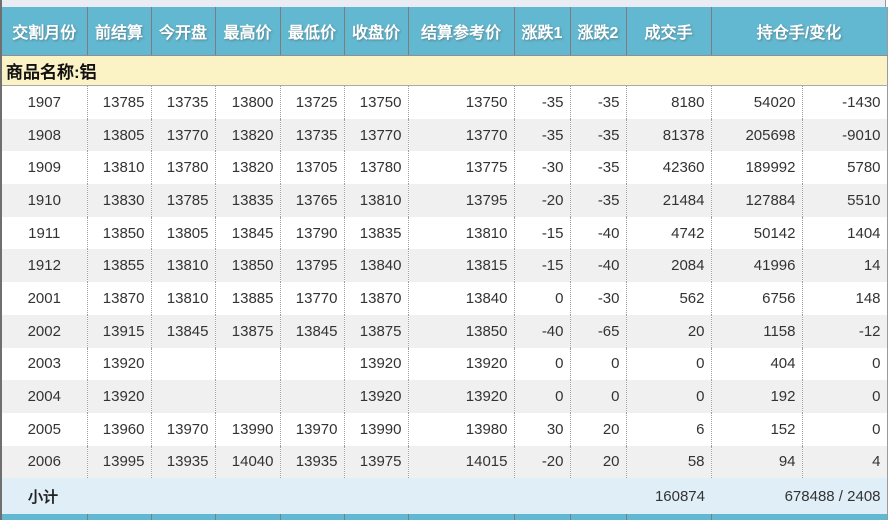 The image size is (889, 523). I want to click on table-row: 2003 13920 13920 13920 0 0 0 404 0, so click(444, 364).